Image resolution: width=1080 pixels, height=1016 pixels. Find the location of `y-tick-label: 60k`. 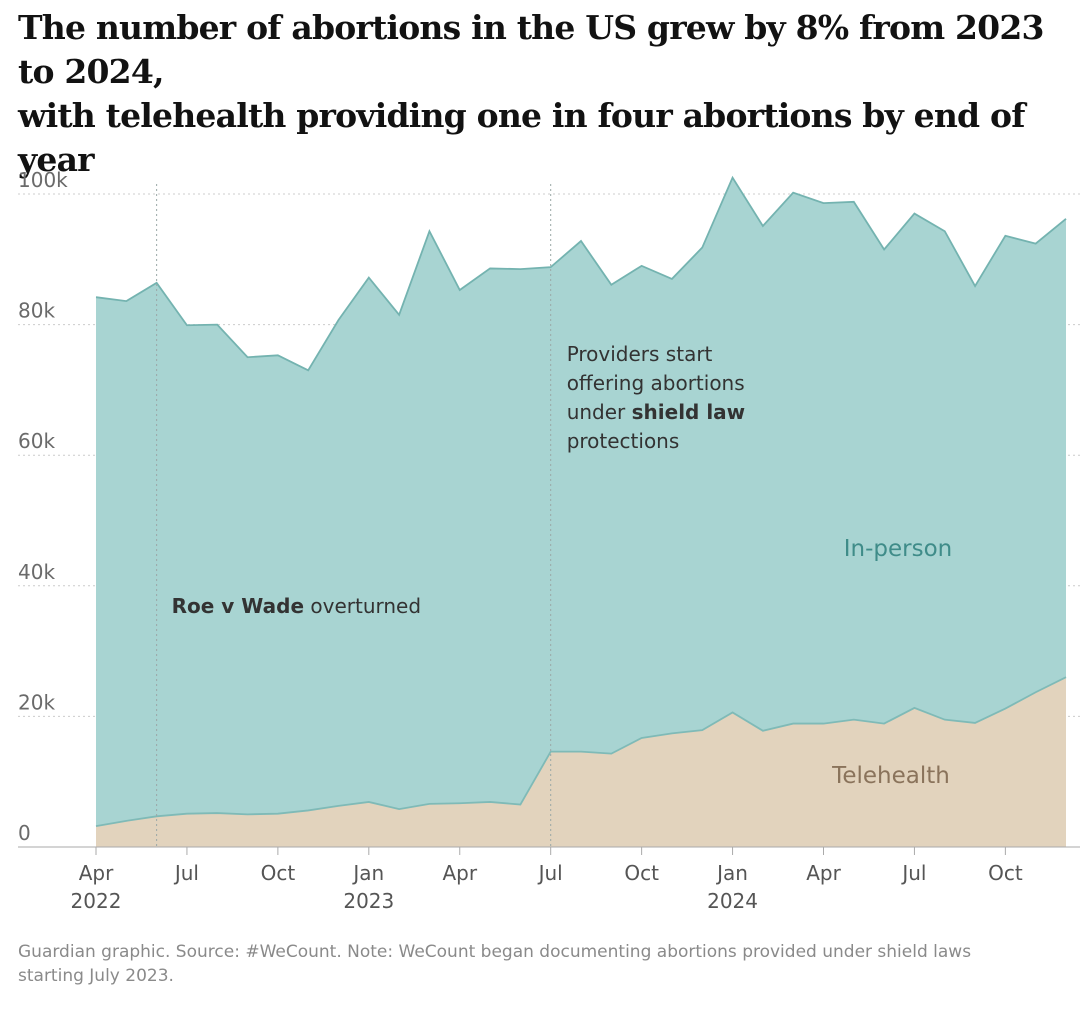

y-tick-label: 60k is located at coordinates (36, 441).